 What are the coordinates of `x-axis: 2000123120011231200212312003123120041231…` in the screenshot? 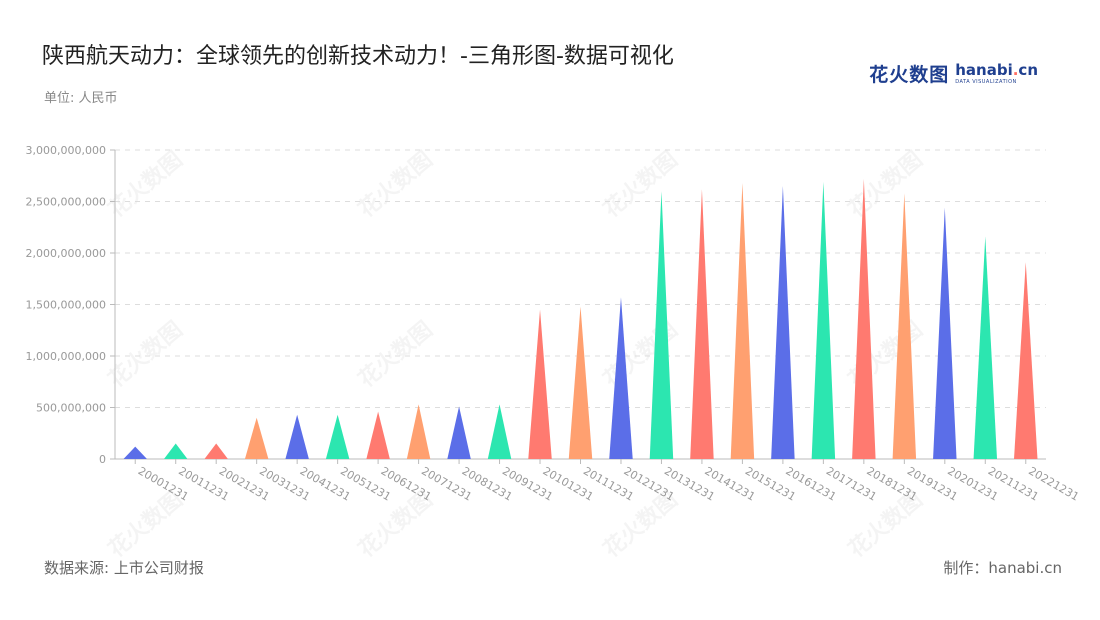 It's located at (607, 481).